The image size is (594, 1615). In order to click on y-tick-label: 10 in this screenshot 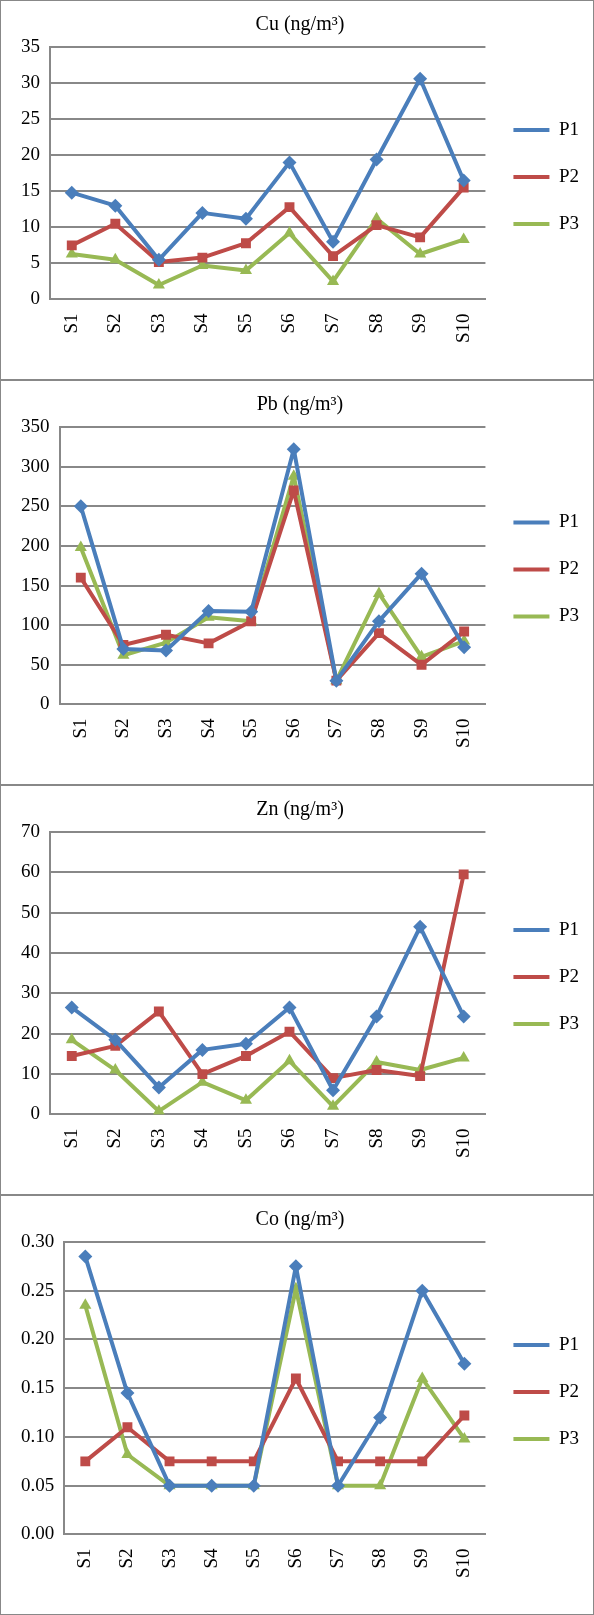, I will do `click(30, 226)`.